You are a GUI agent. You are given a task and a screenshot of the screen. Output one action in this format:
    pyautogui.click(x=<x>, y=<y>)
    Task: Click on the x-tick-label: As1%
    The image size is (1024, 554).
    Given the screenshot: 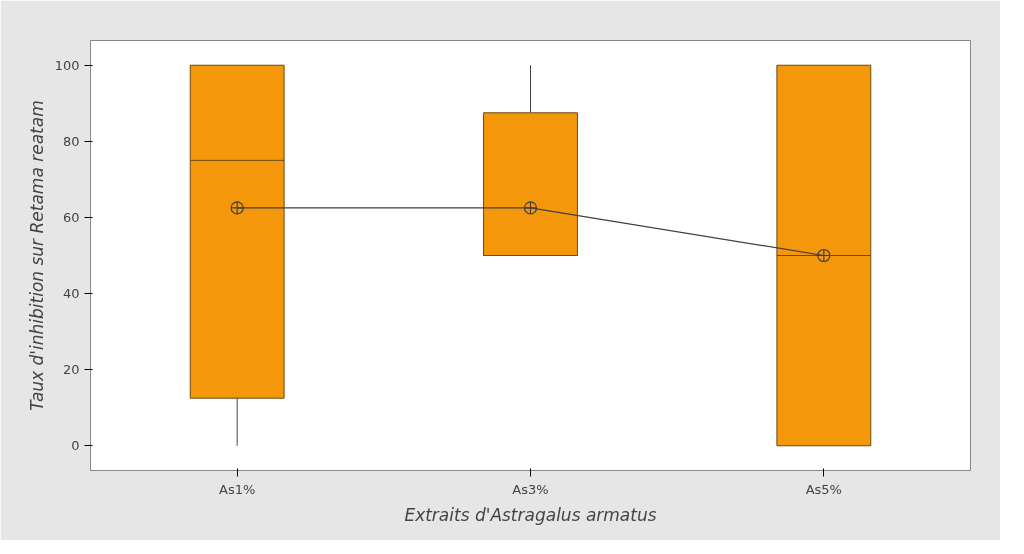 What is the action you would take?
    pyautogui.click(x=237, y=489)
    